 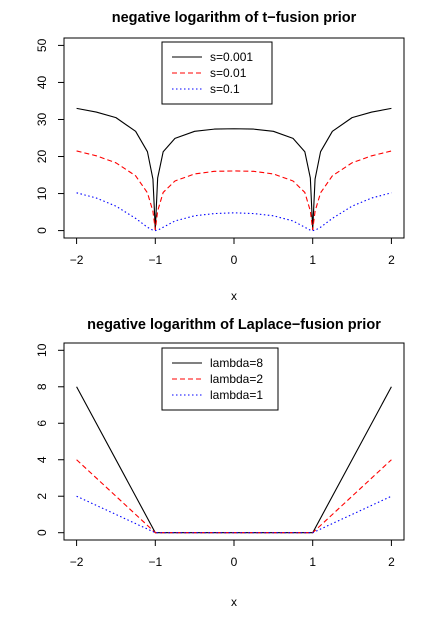 I want to click on y-tick-label: 2, so click(x=42, y=496).